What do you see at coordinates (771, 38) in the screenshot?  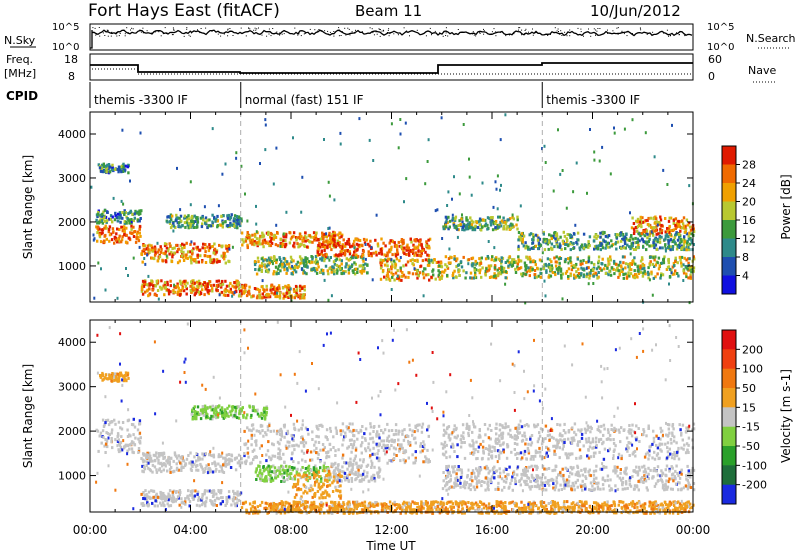 I see `noise-right-label: N.Search` at bounding box center [771, 38].